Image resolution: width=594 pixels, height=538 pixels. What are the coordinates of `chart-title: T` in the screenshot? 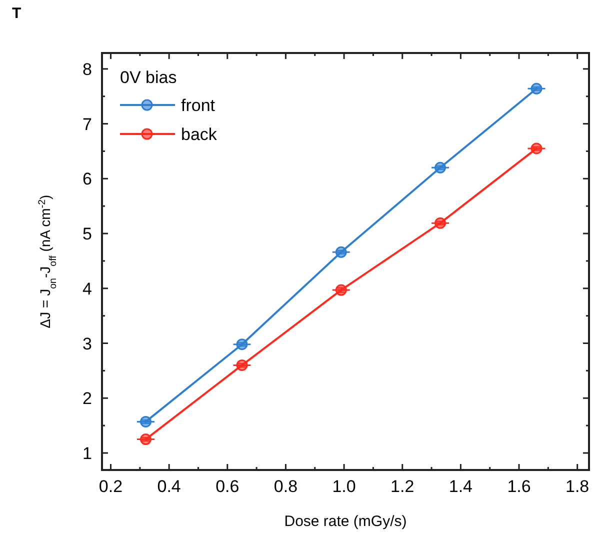 It's located at (17, 13).